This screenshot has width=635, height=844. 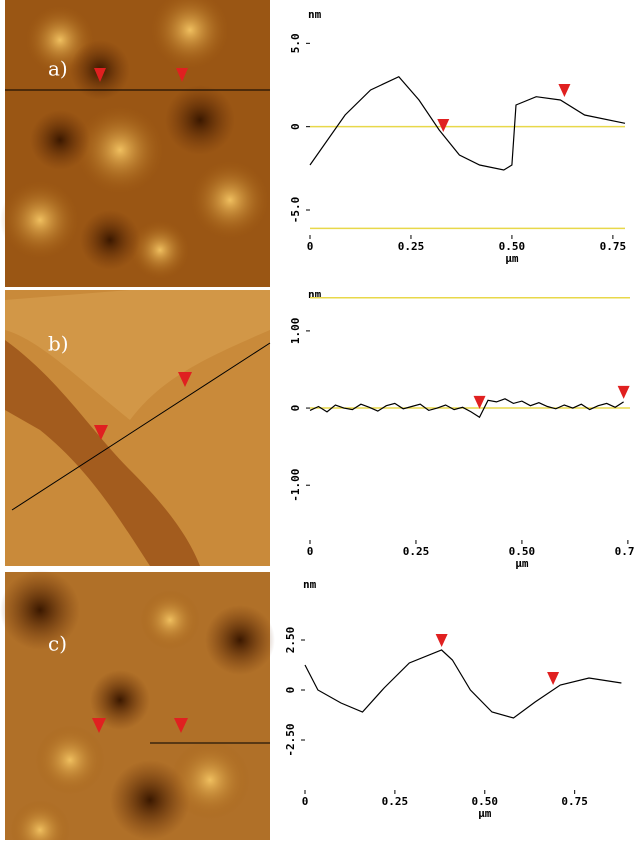 What do you see at coordinates (137, 707) in the screenshot?
I see `afm-image-c: c)` at bounding box center [137, 707].